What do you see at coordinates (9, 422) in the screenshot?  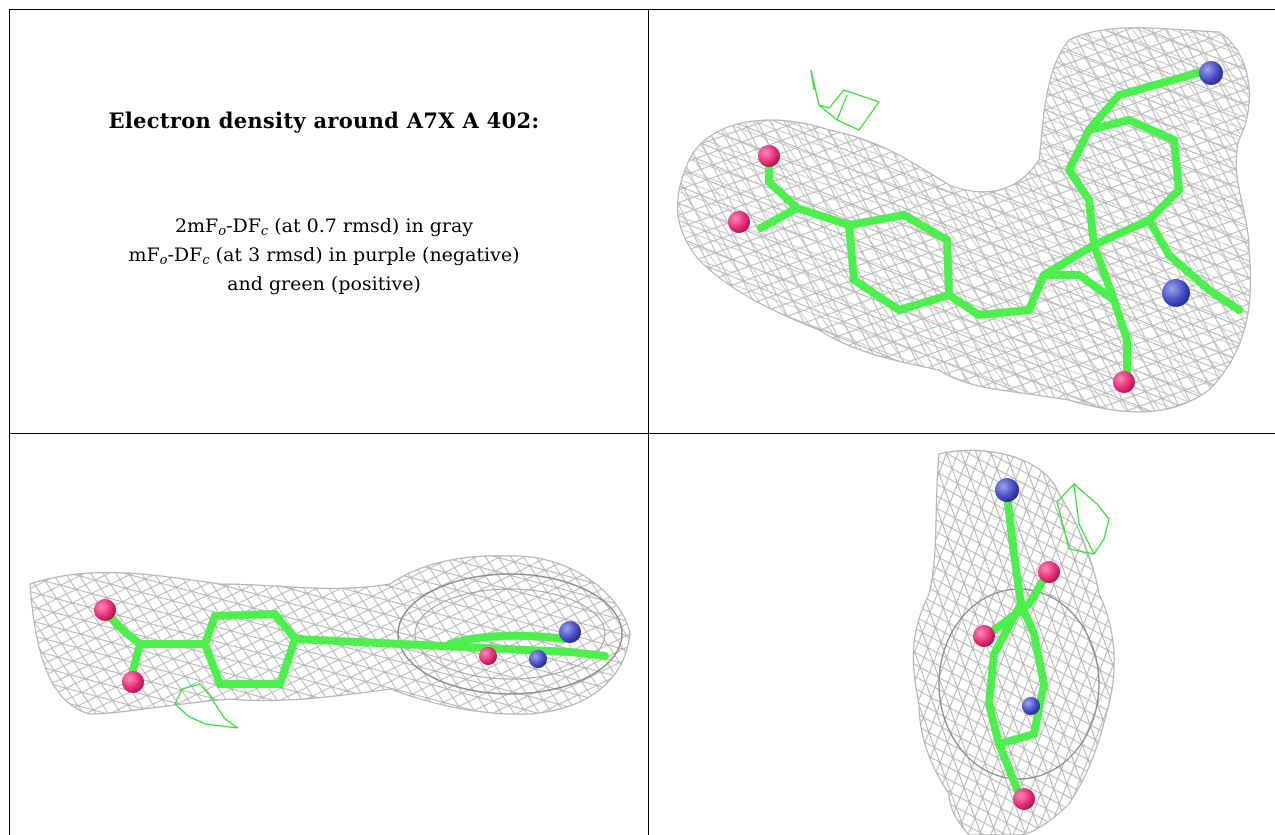 I see `grid-left-border` at bounding box center [9, 422].